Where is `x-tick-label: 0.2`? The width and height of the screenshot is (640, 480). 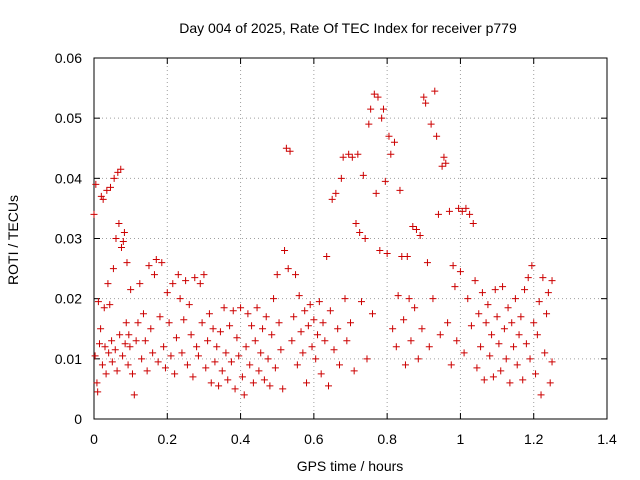
x-tick-label: 0.2 is located at coordinates (168, 439).